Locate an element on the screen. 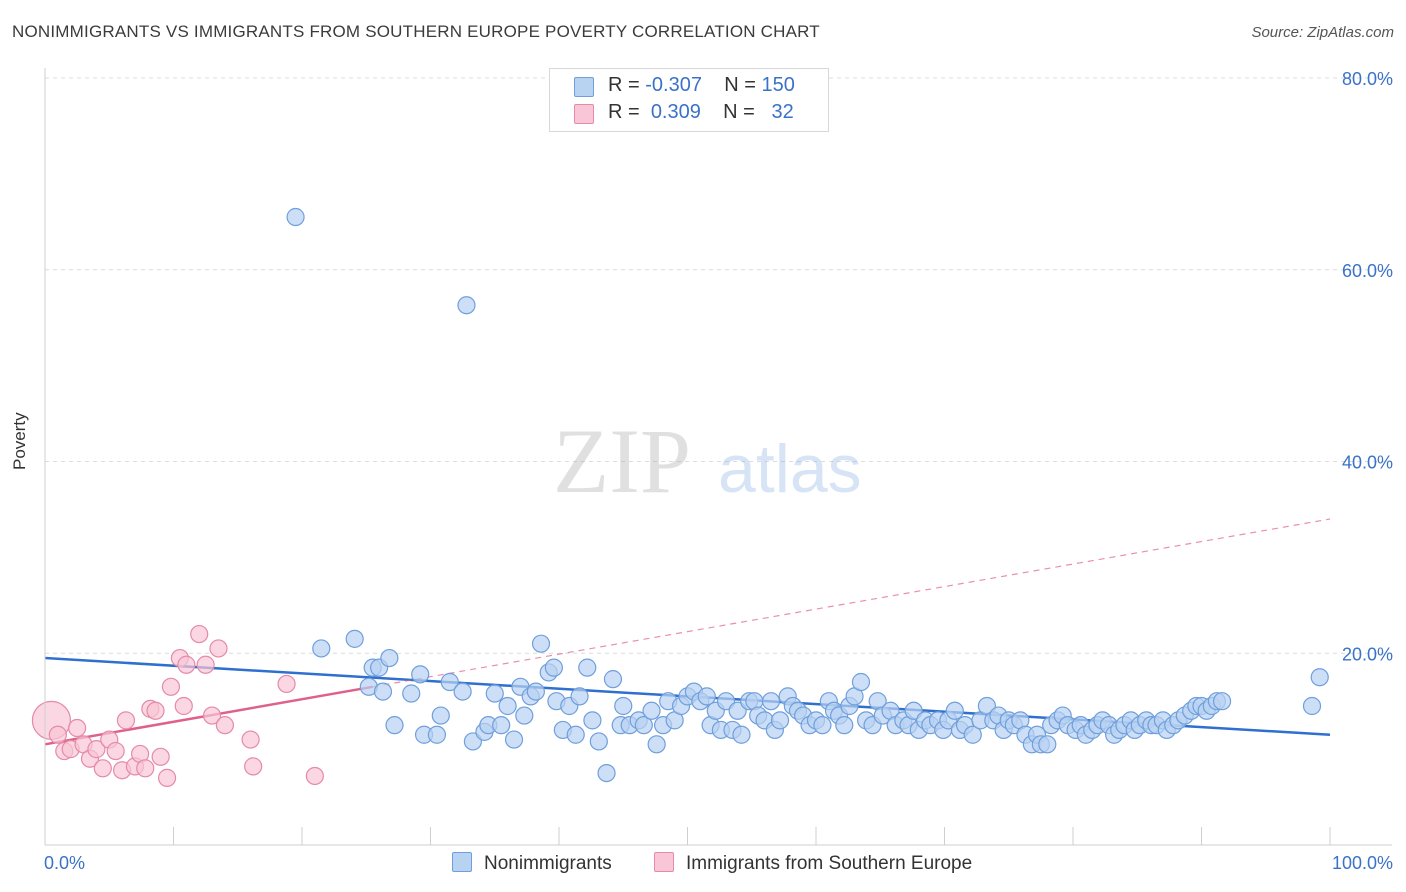  y-tick-label: 60.0% is located at coordinates (1367, 271).